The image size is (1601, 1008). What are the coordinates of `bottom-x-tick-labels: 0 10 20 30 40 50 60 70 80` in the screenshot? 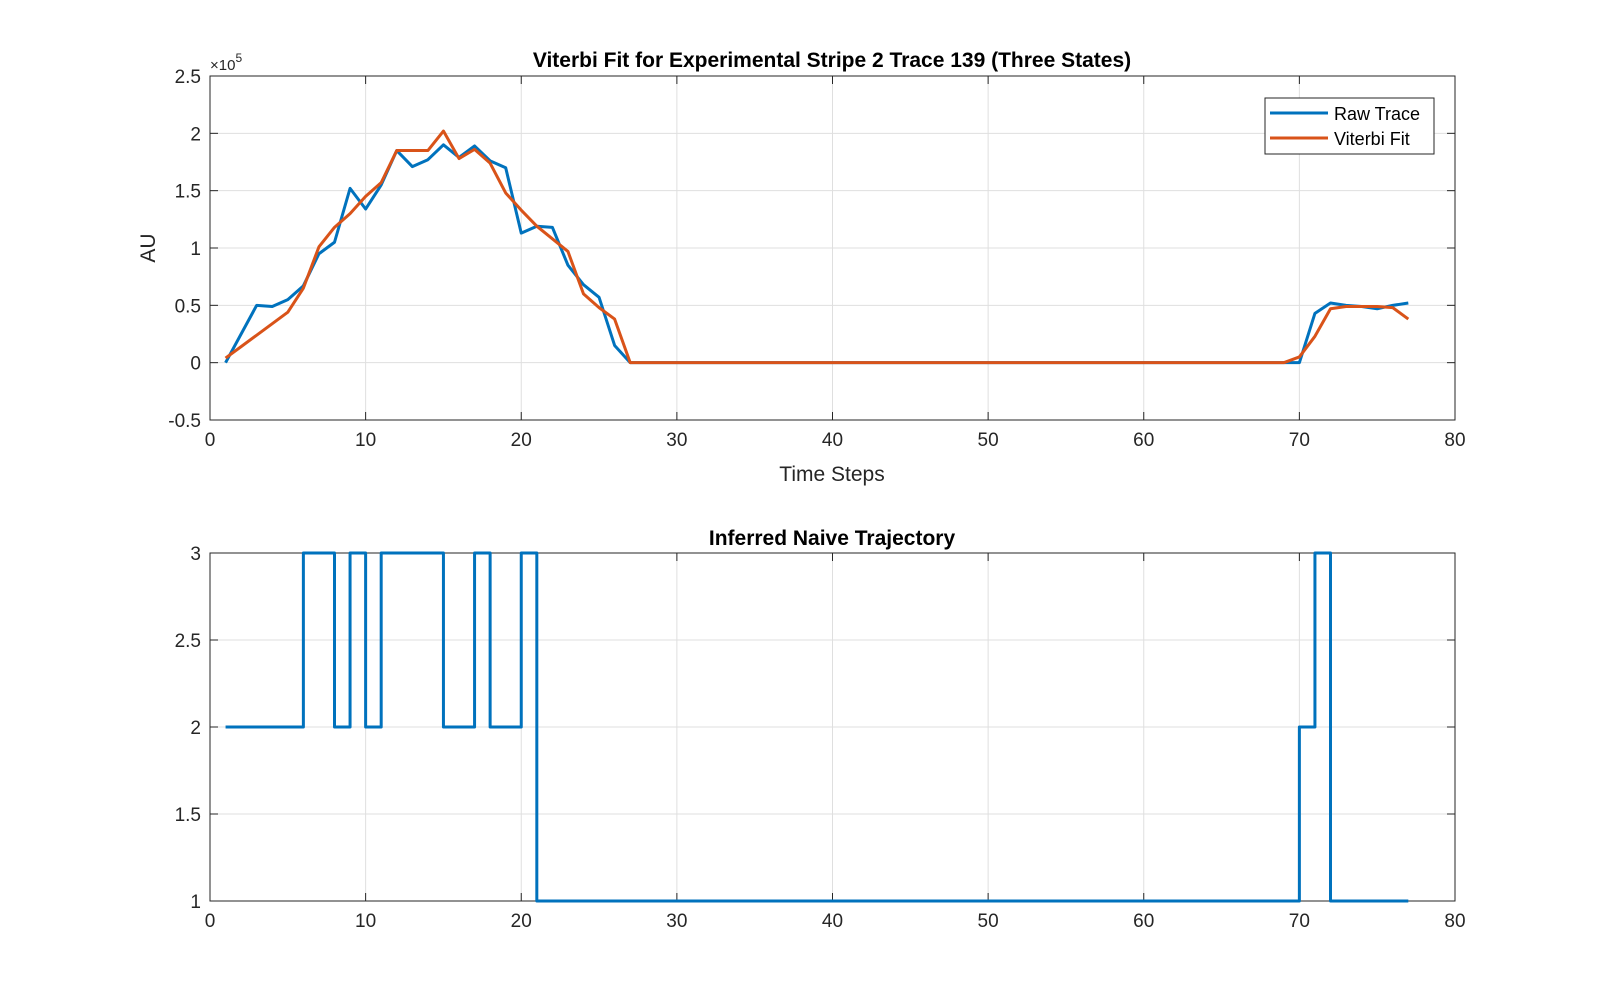 It's located at (835, 921).